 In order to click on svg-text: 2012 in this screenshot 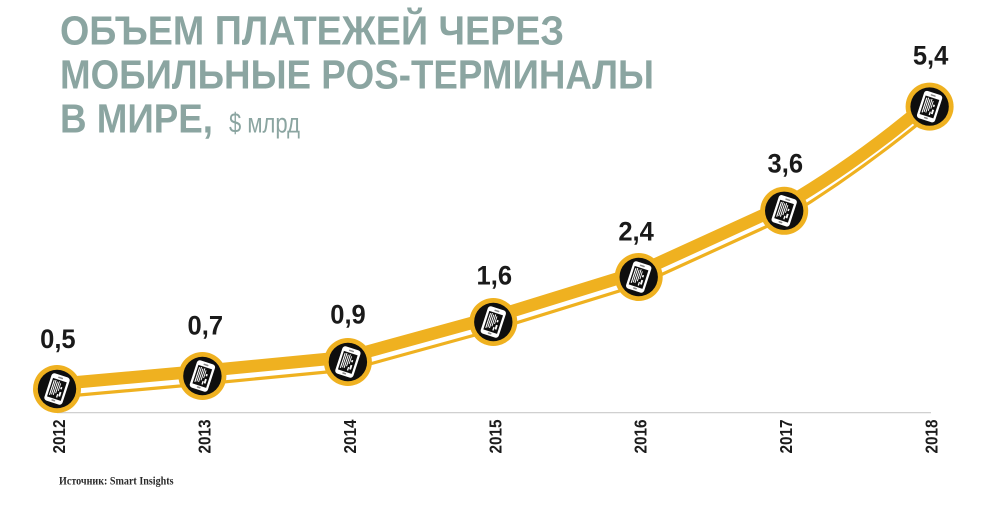, I will do `click(59, 436)`.